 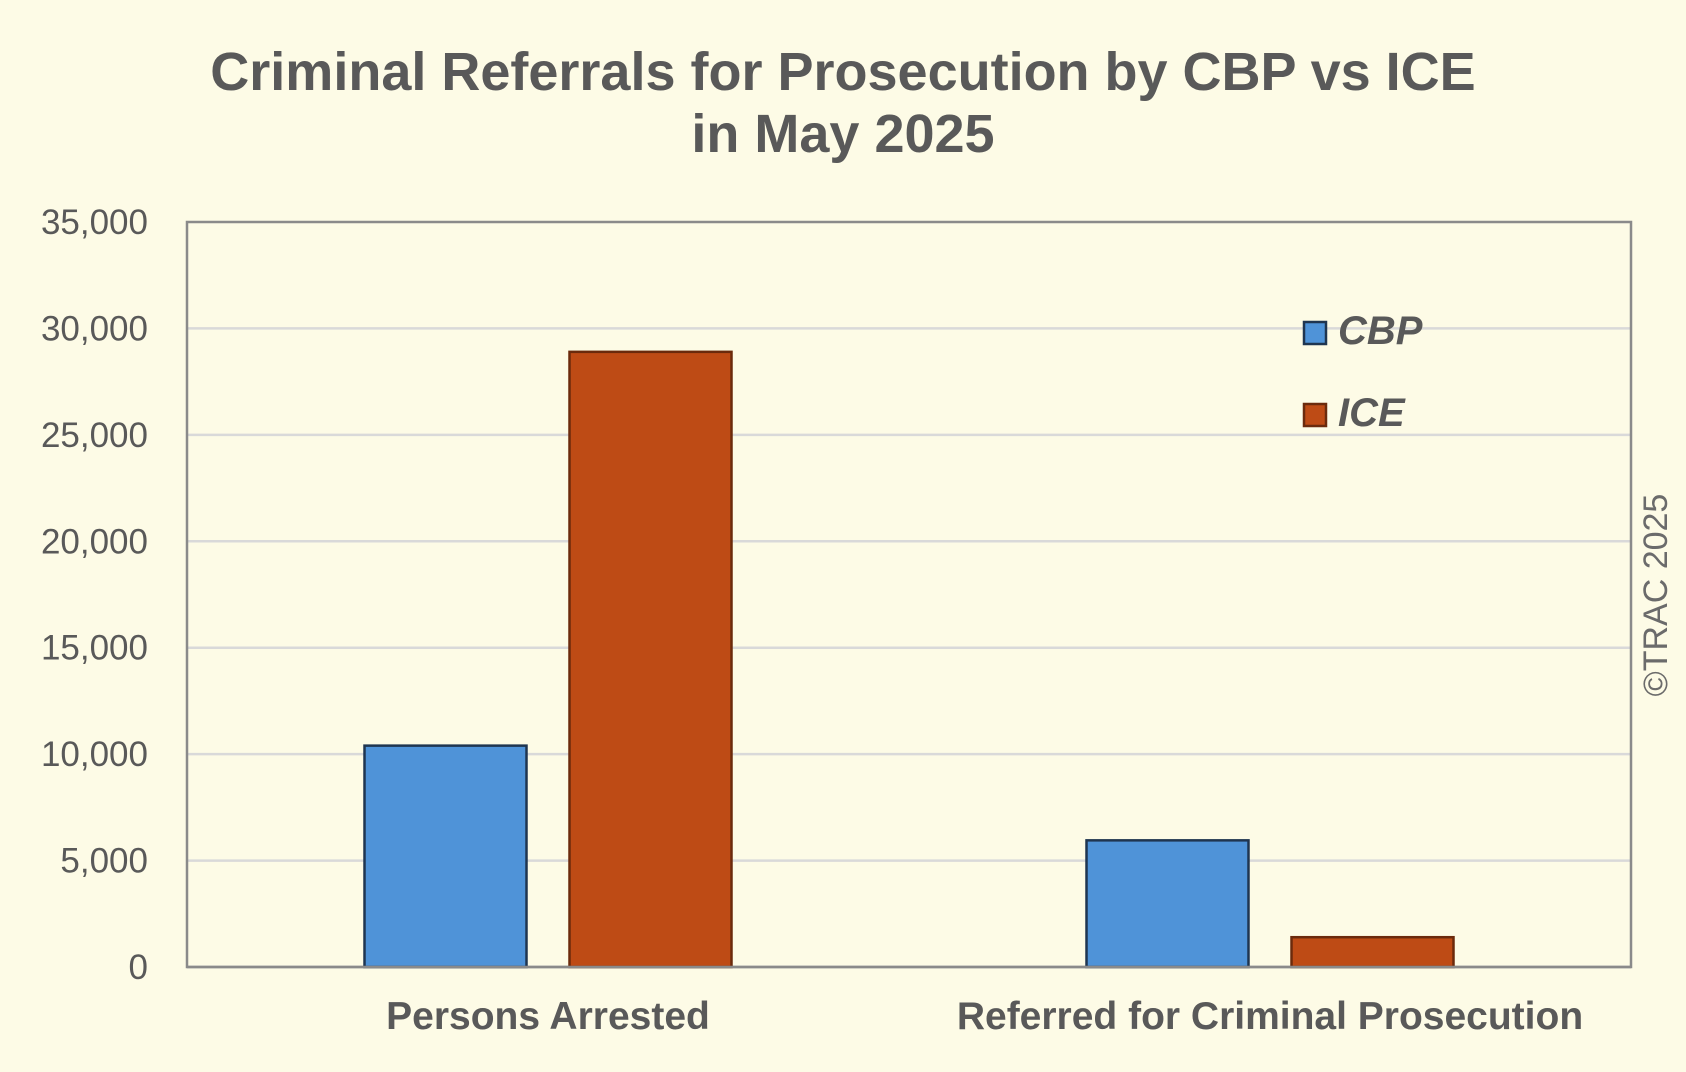 What do you see at coordinates (842, 134) in the screenshot?
I see `chart-title-line-2: in May 2025` at bounding box center [842, 134].